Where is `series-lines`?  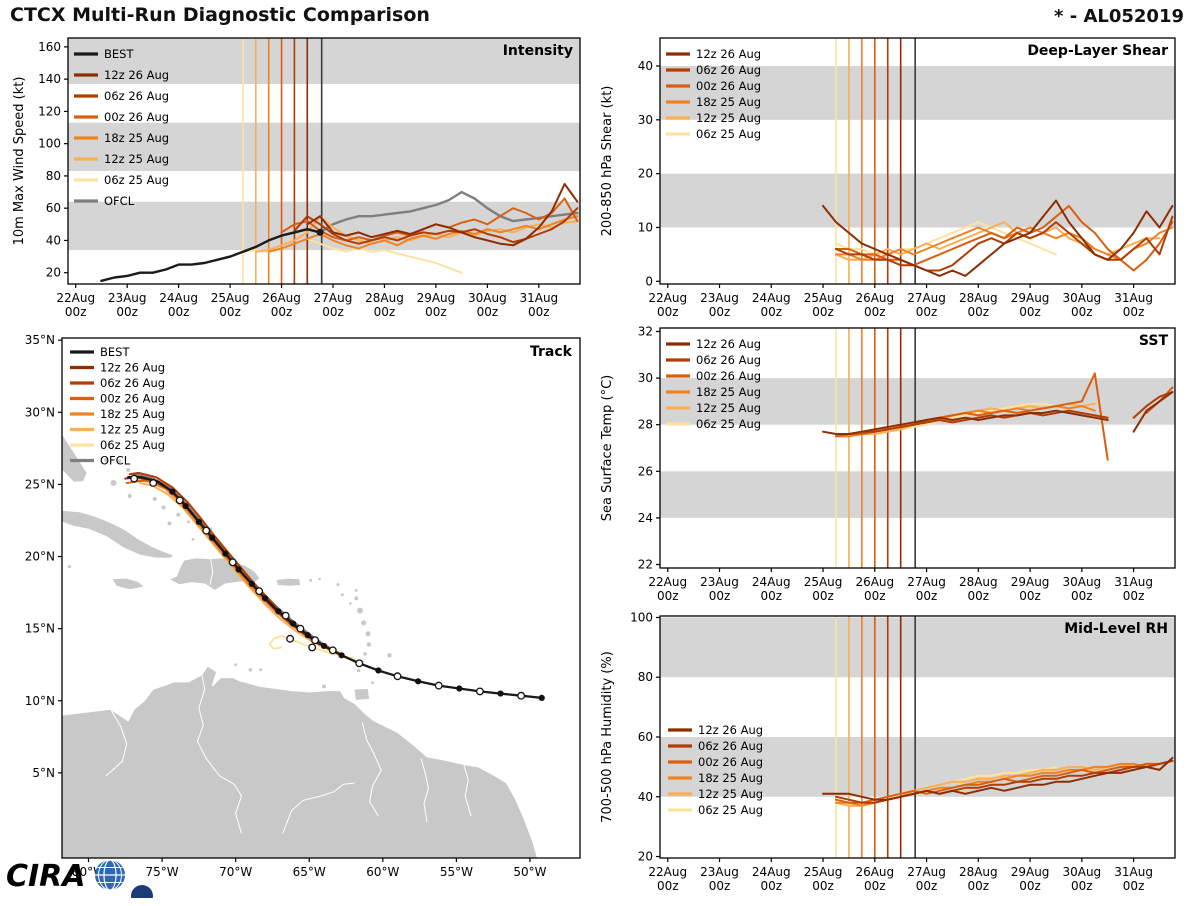
series-lines is located at coordinates (998, 781).